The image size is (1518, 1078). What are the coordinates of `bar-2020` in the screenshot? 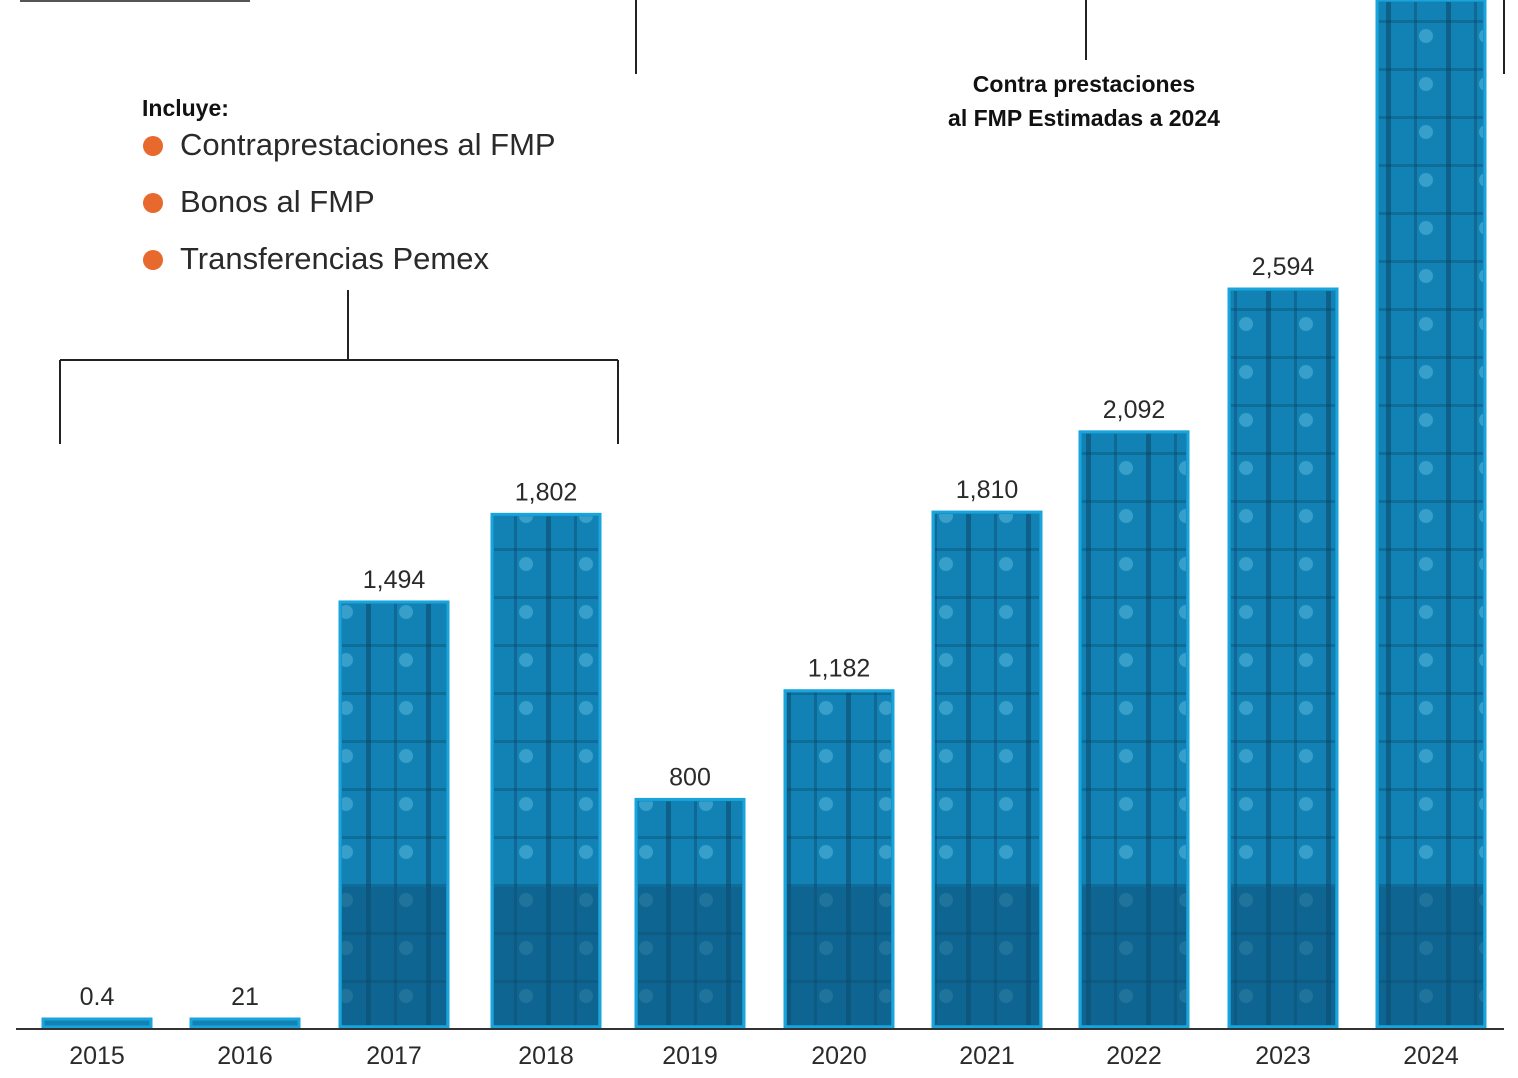 It's located at (839, 859).